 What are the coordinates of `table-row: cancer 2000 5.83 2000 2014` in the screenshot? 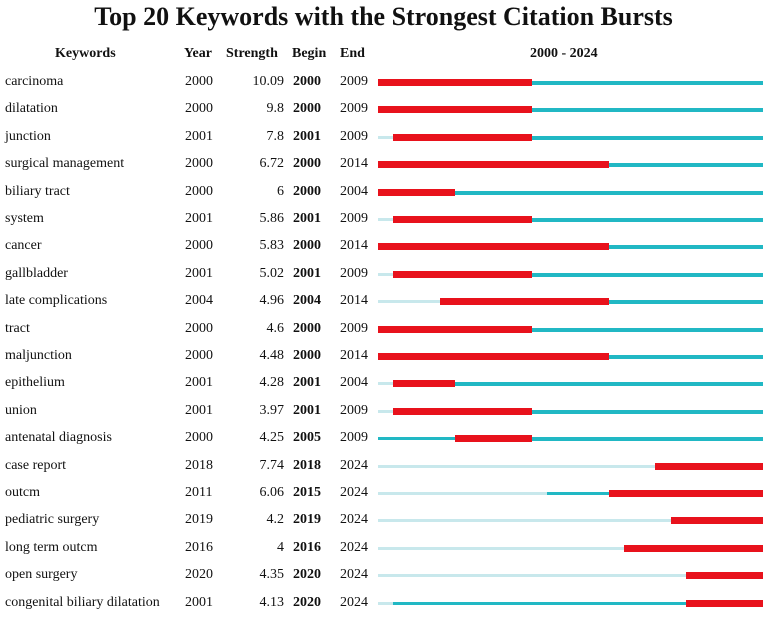 It's located at (383, 247).